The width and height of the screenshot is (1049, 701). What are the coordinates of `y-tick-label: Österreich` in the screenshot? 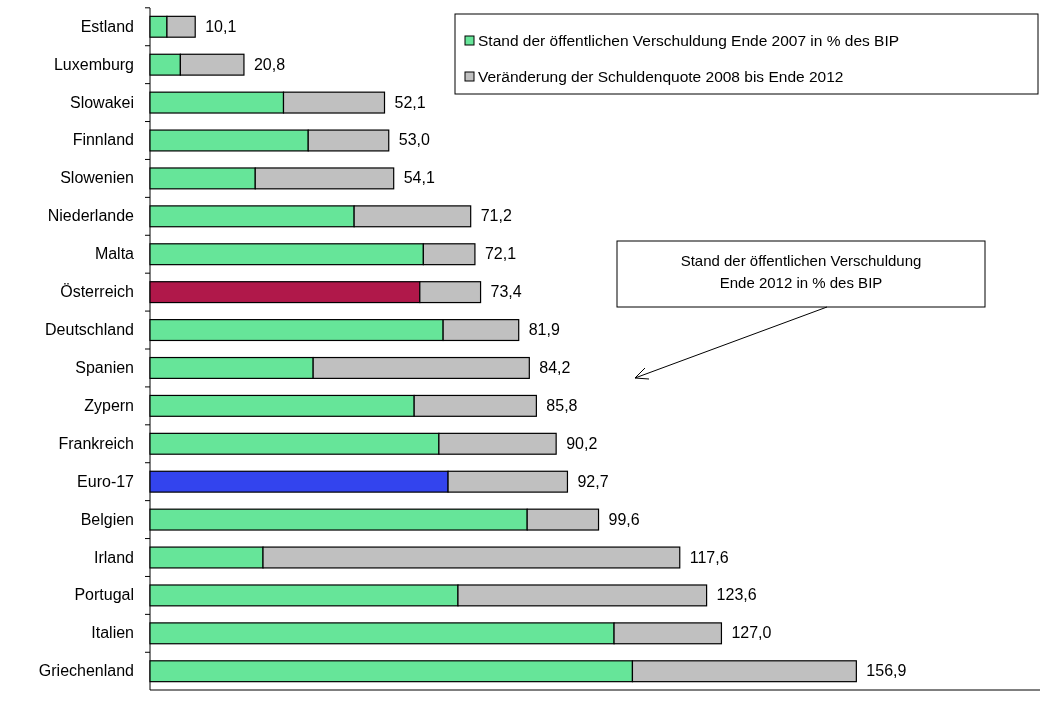 It's located at (97, 292).